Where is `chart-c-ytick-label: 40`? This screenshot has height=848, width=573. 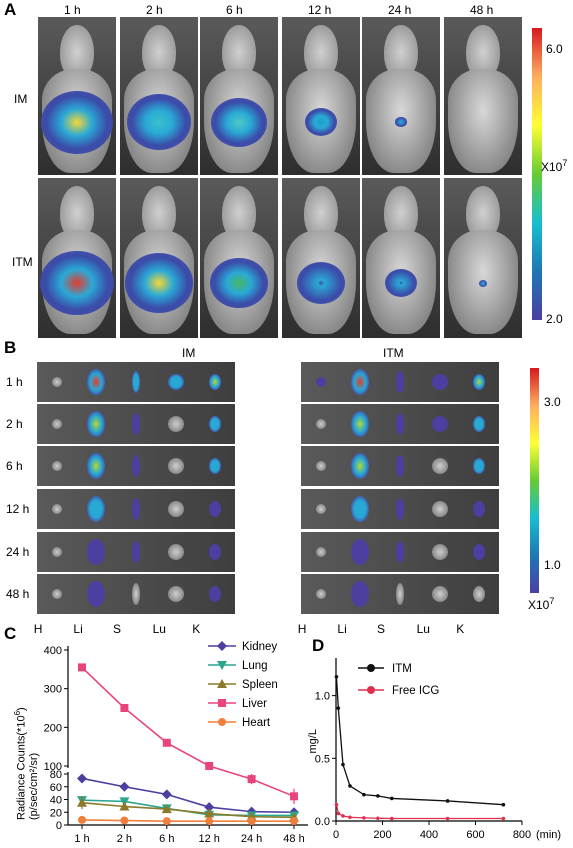
chart-c-ytick-label: 40 is located at coordinates (56, 801).